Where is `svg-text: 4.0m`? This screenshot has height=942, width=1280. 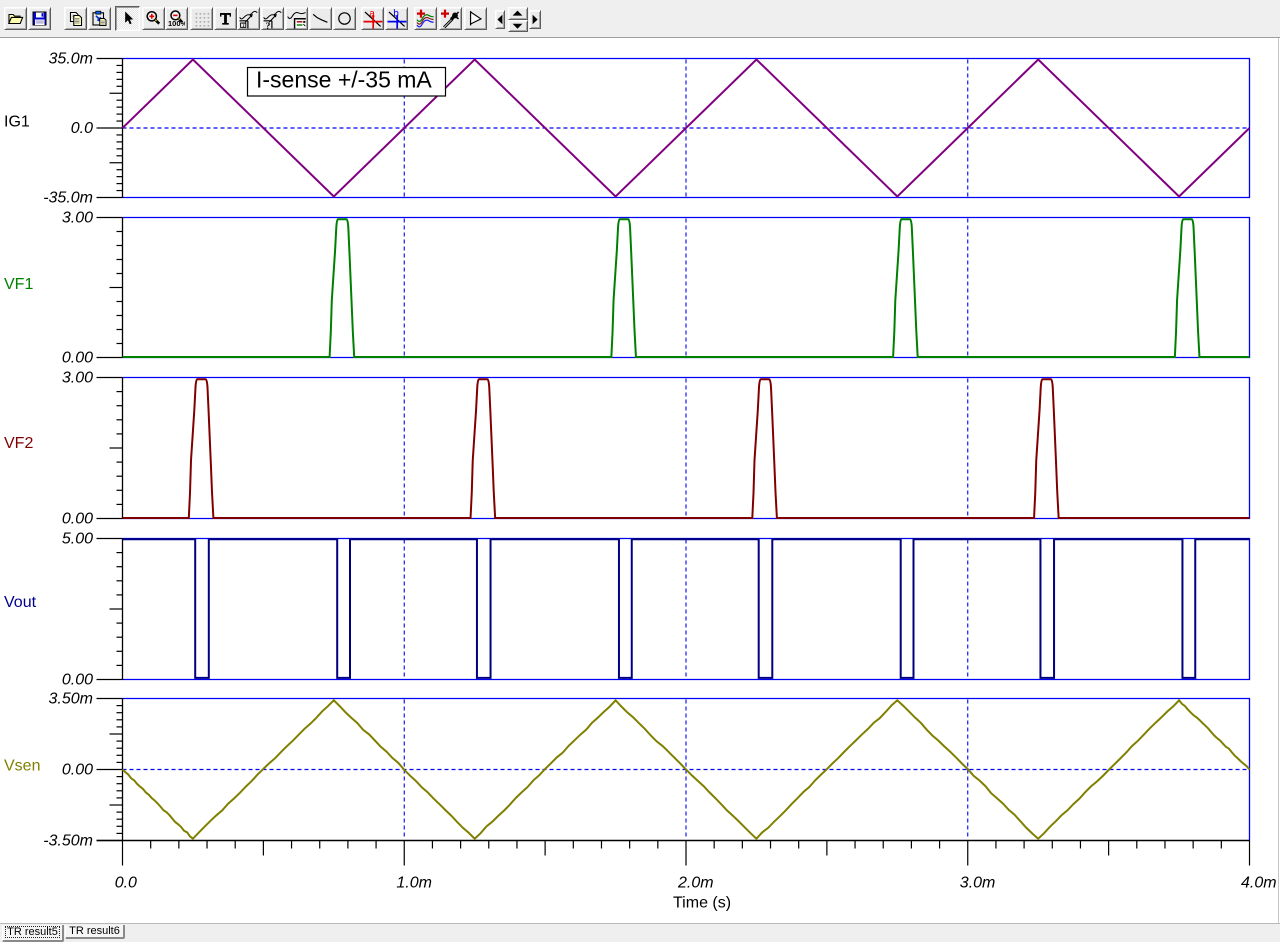 svg-text: 4.0m is located at coordinates (1259, 883).